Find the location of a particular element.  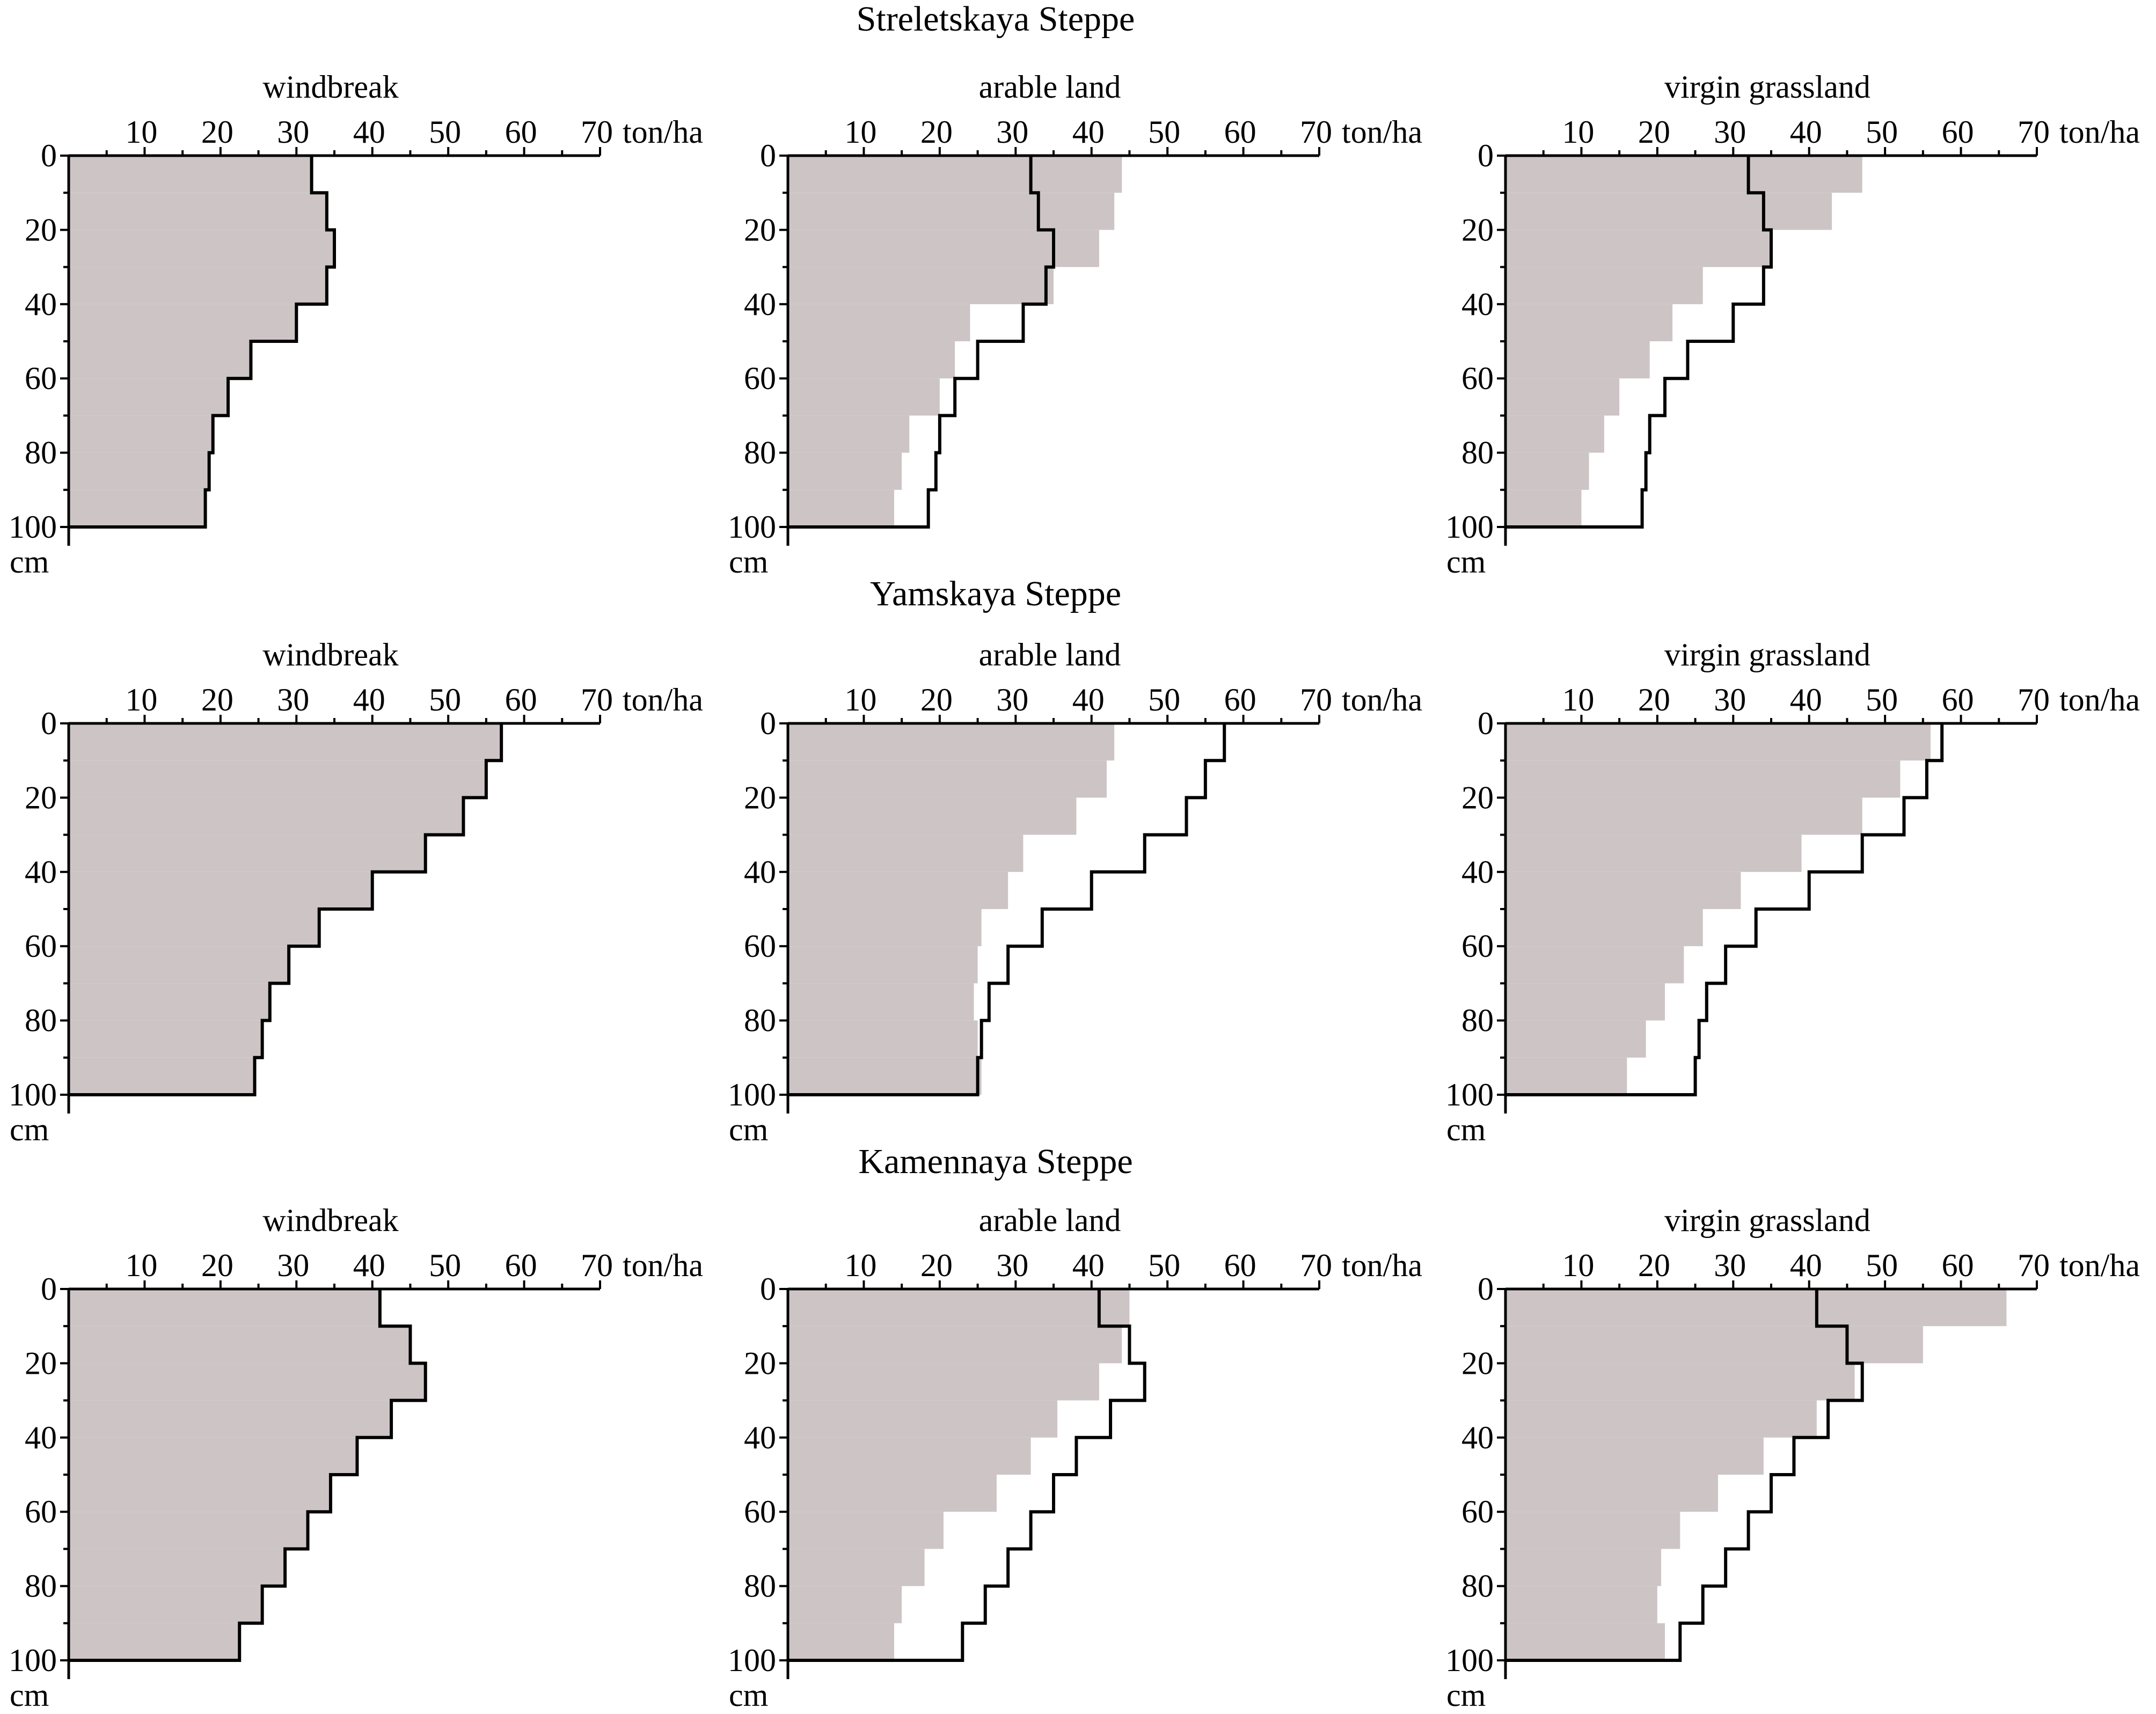

site-title-streletskaya: Streletskaya Steppe is located at coordinates (996, 20).